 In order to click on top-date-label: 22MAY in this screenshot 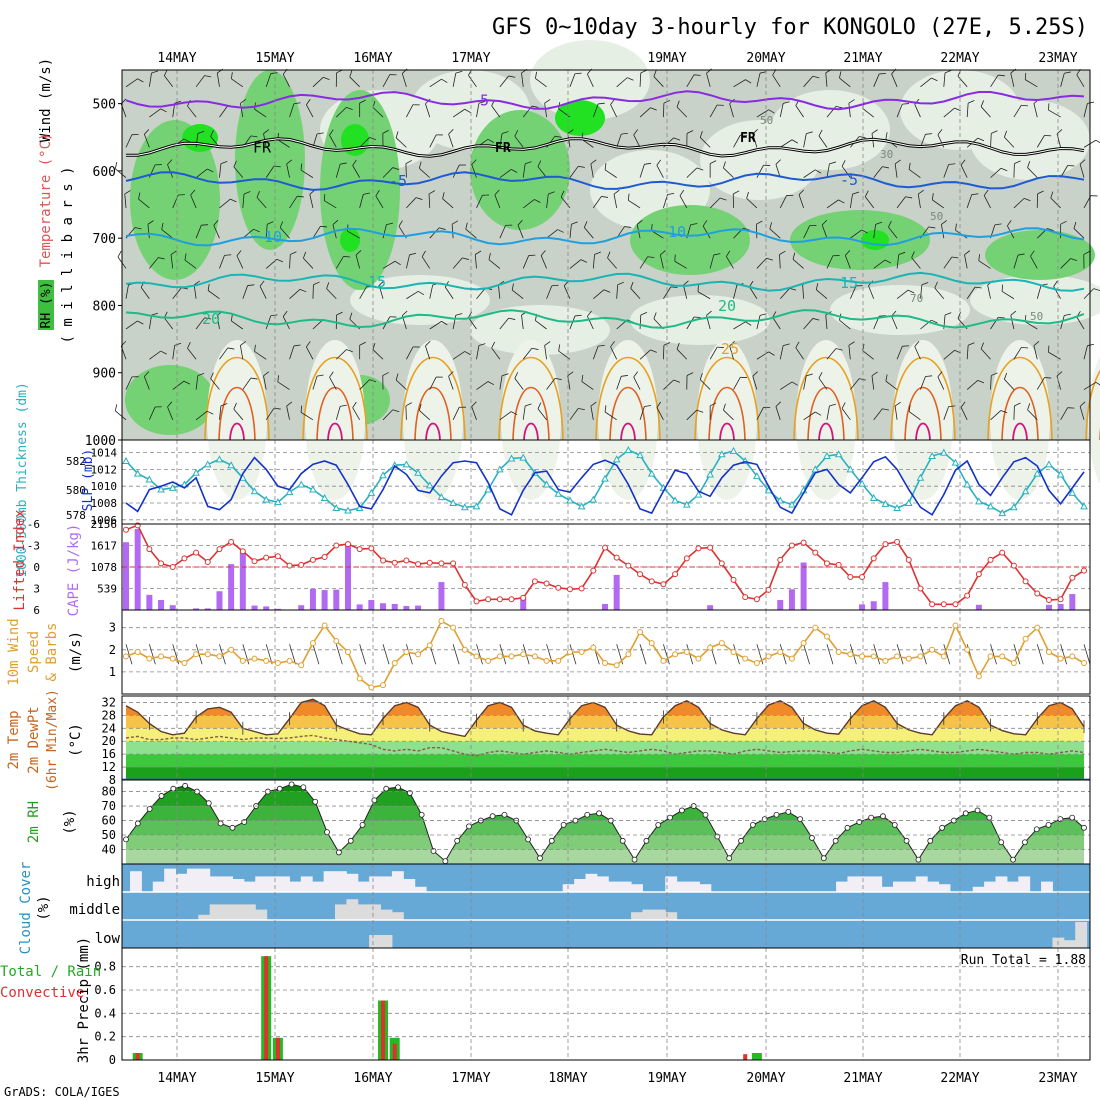, I will do `click(959, 58)`.